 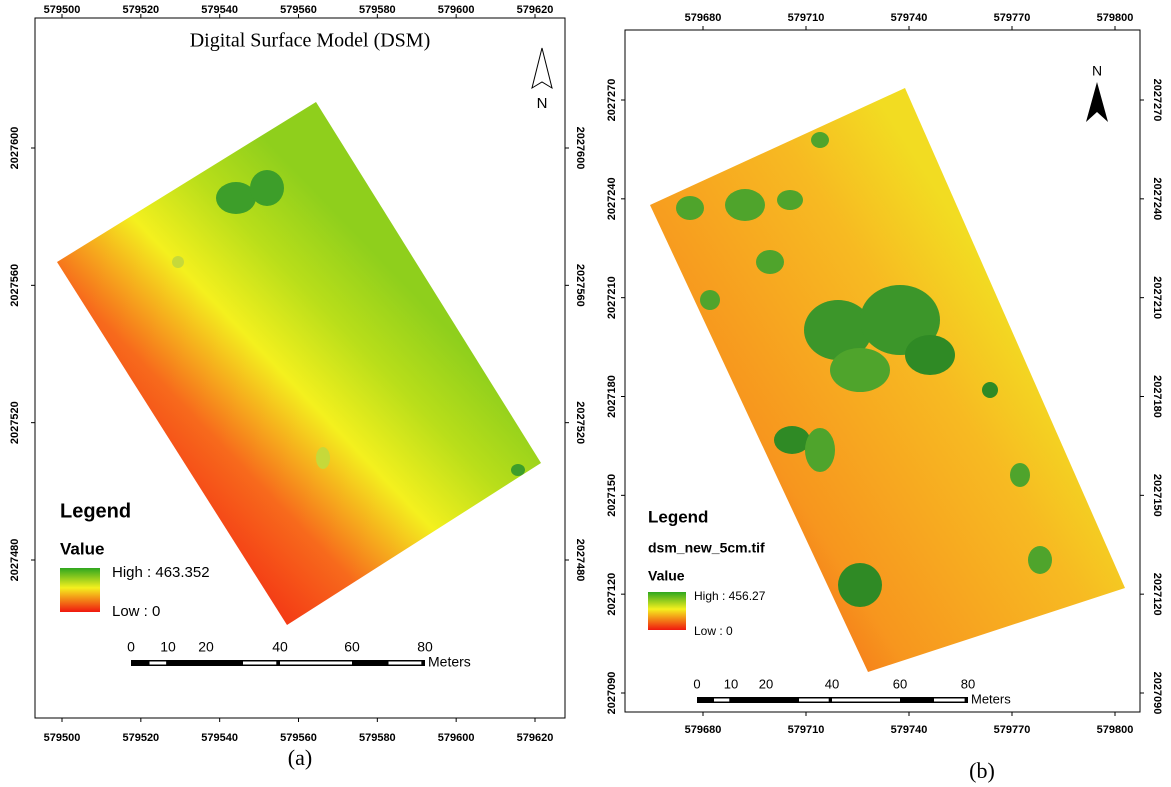 What do you see at coordinates (310, 41) in the screenshot?
I see `map-title: Digital Surface Model (DSM)` at bounding box center [310, 41].